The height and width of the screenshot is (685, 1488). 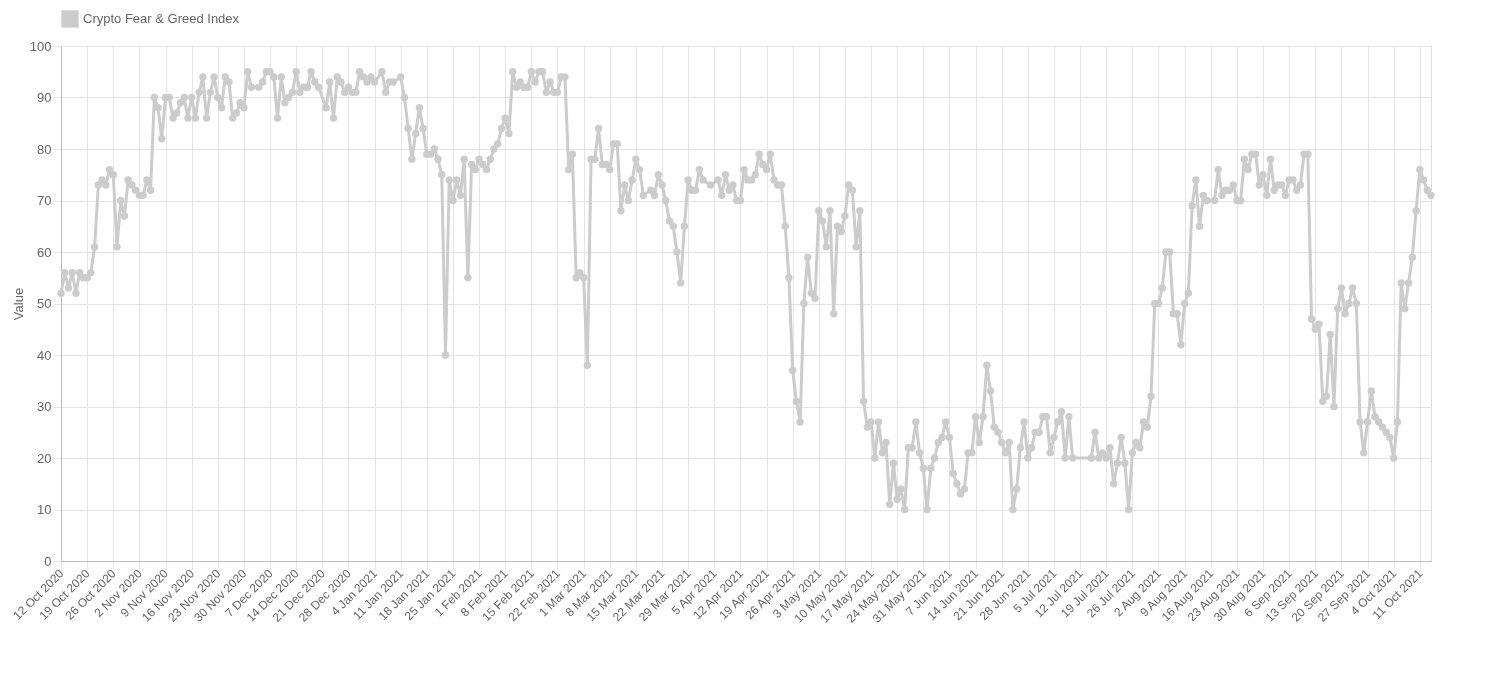 What do you see at coordinates (18, 304) in the screenshot?
I see `y-axis-title: Value` at bounding box center [18, 304].